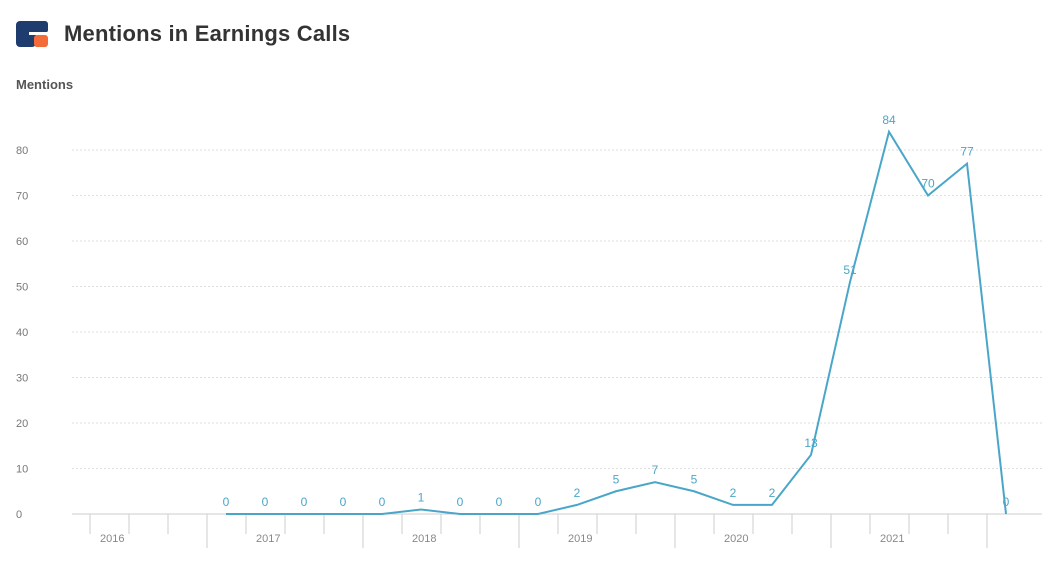 The image size is (1058, 568). Describe the element at coordinates (424, 539) in the screenshot. I see `x-tick-label: 2018` at that location.